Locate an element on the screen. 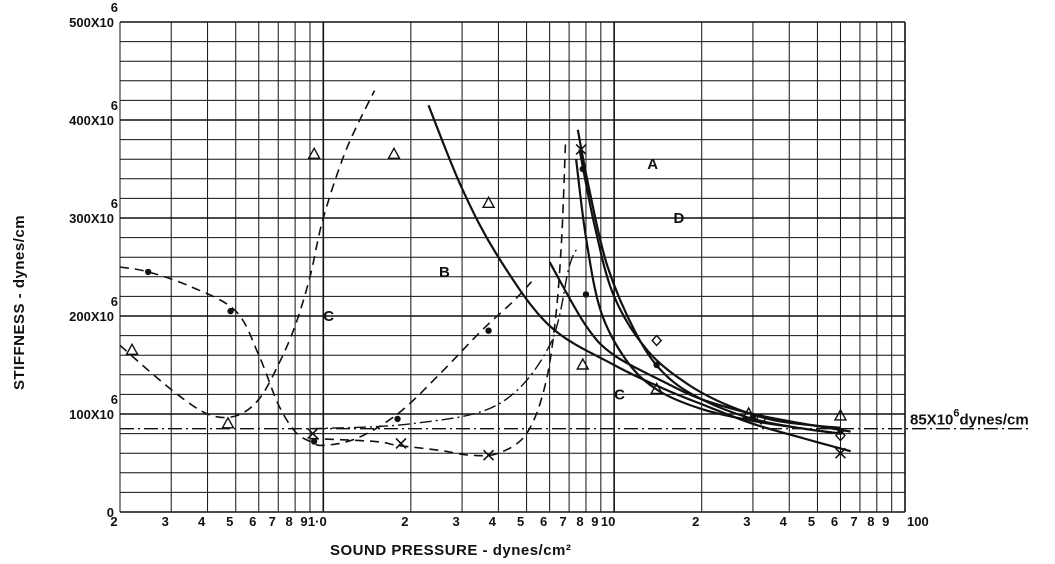  y-tick-label: 100X10 is located at coordinates (91, 414).